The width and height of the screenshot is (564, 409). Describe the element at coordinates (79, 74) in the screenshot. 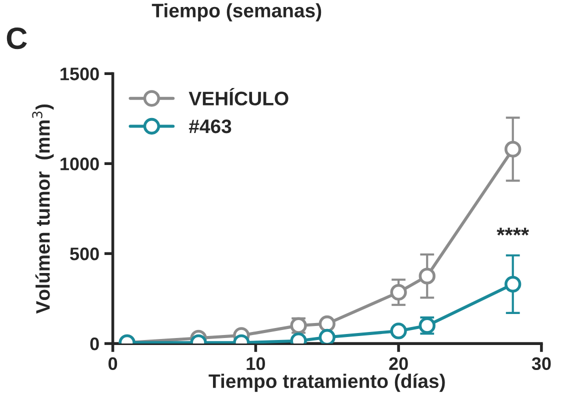

I see `y-tick-label: 1500` at that location.